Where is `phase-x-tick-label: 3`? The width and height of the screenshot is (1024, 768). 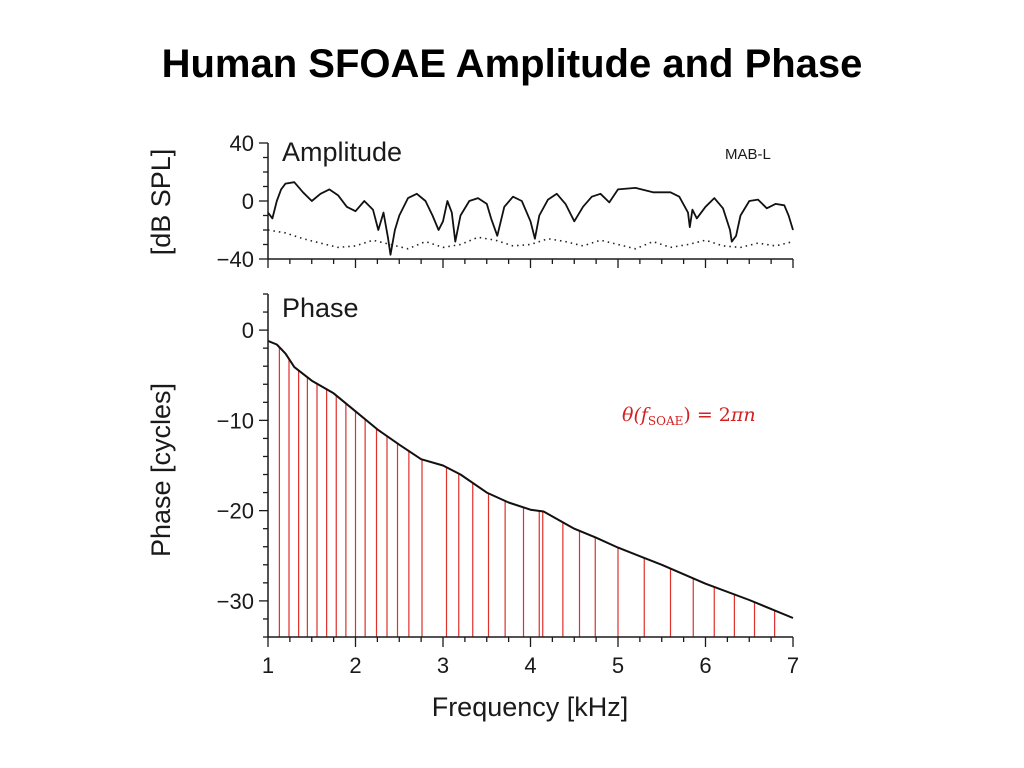 phase-x-tick-label: 3 is located at coordinates (443, 665).